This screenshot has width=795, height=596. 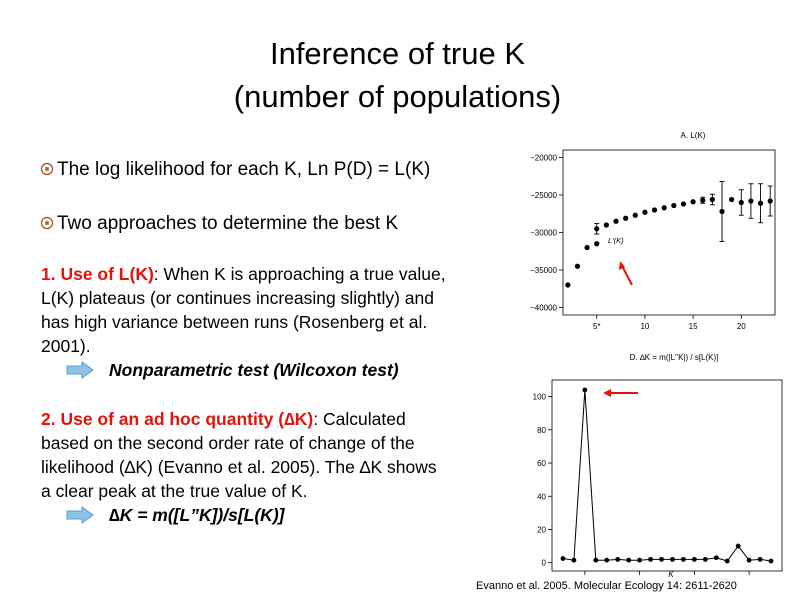 I want to click on approach2-text: : Calculated, so click(x=359, y=419).